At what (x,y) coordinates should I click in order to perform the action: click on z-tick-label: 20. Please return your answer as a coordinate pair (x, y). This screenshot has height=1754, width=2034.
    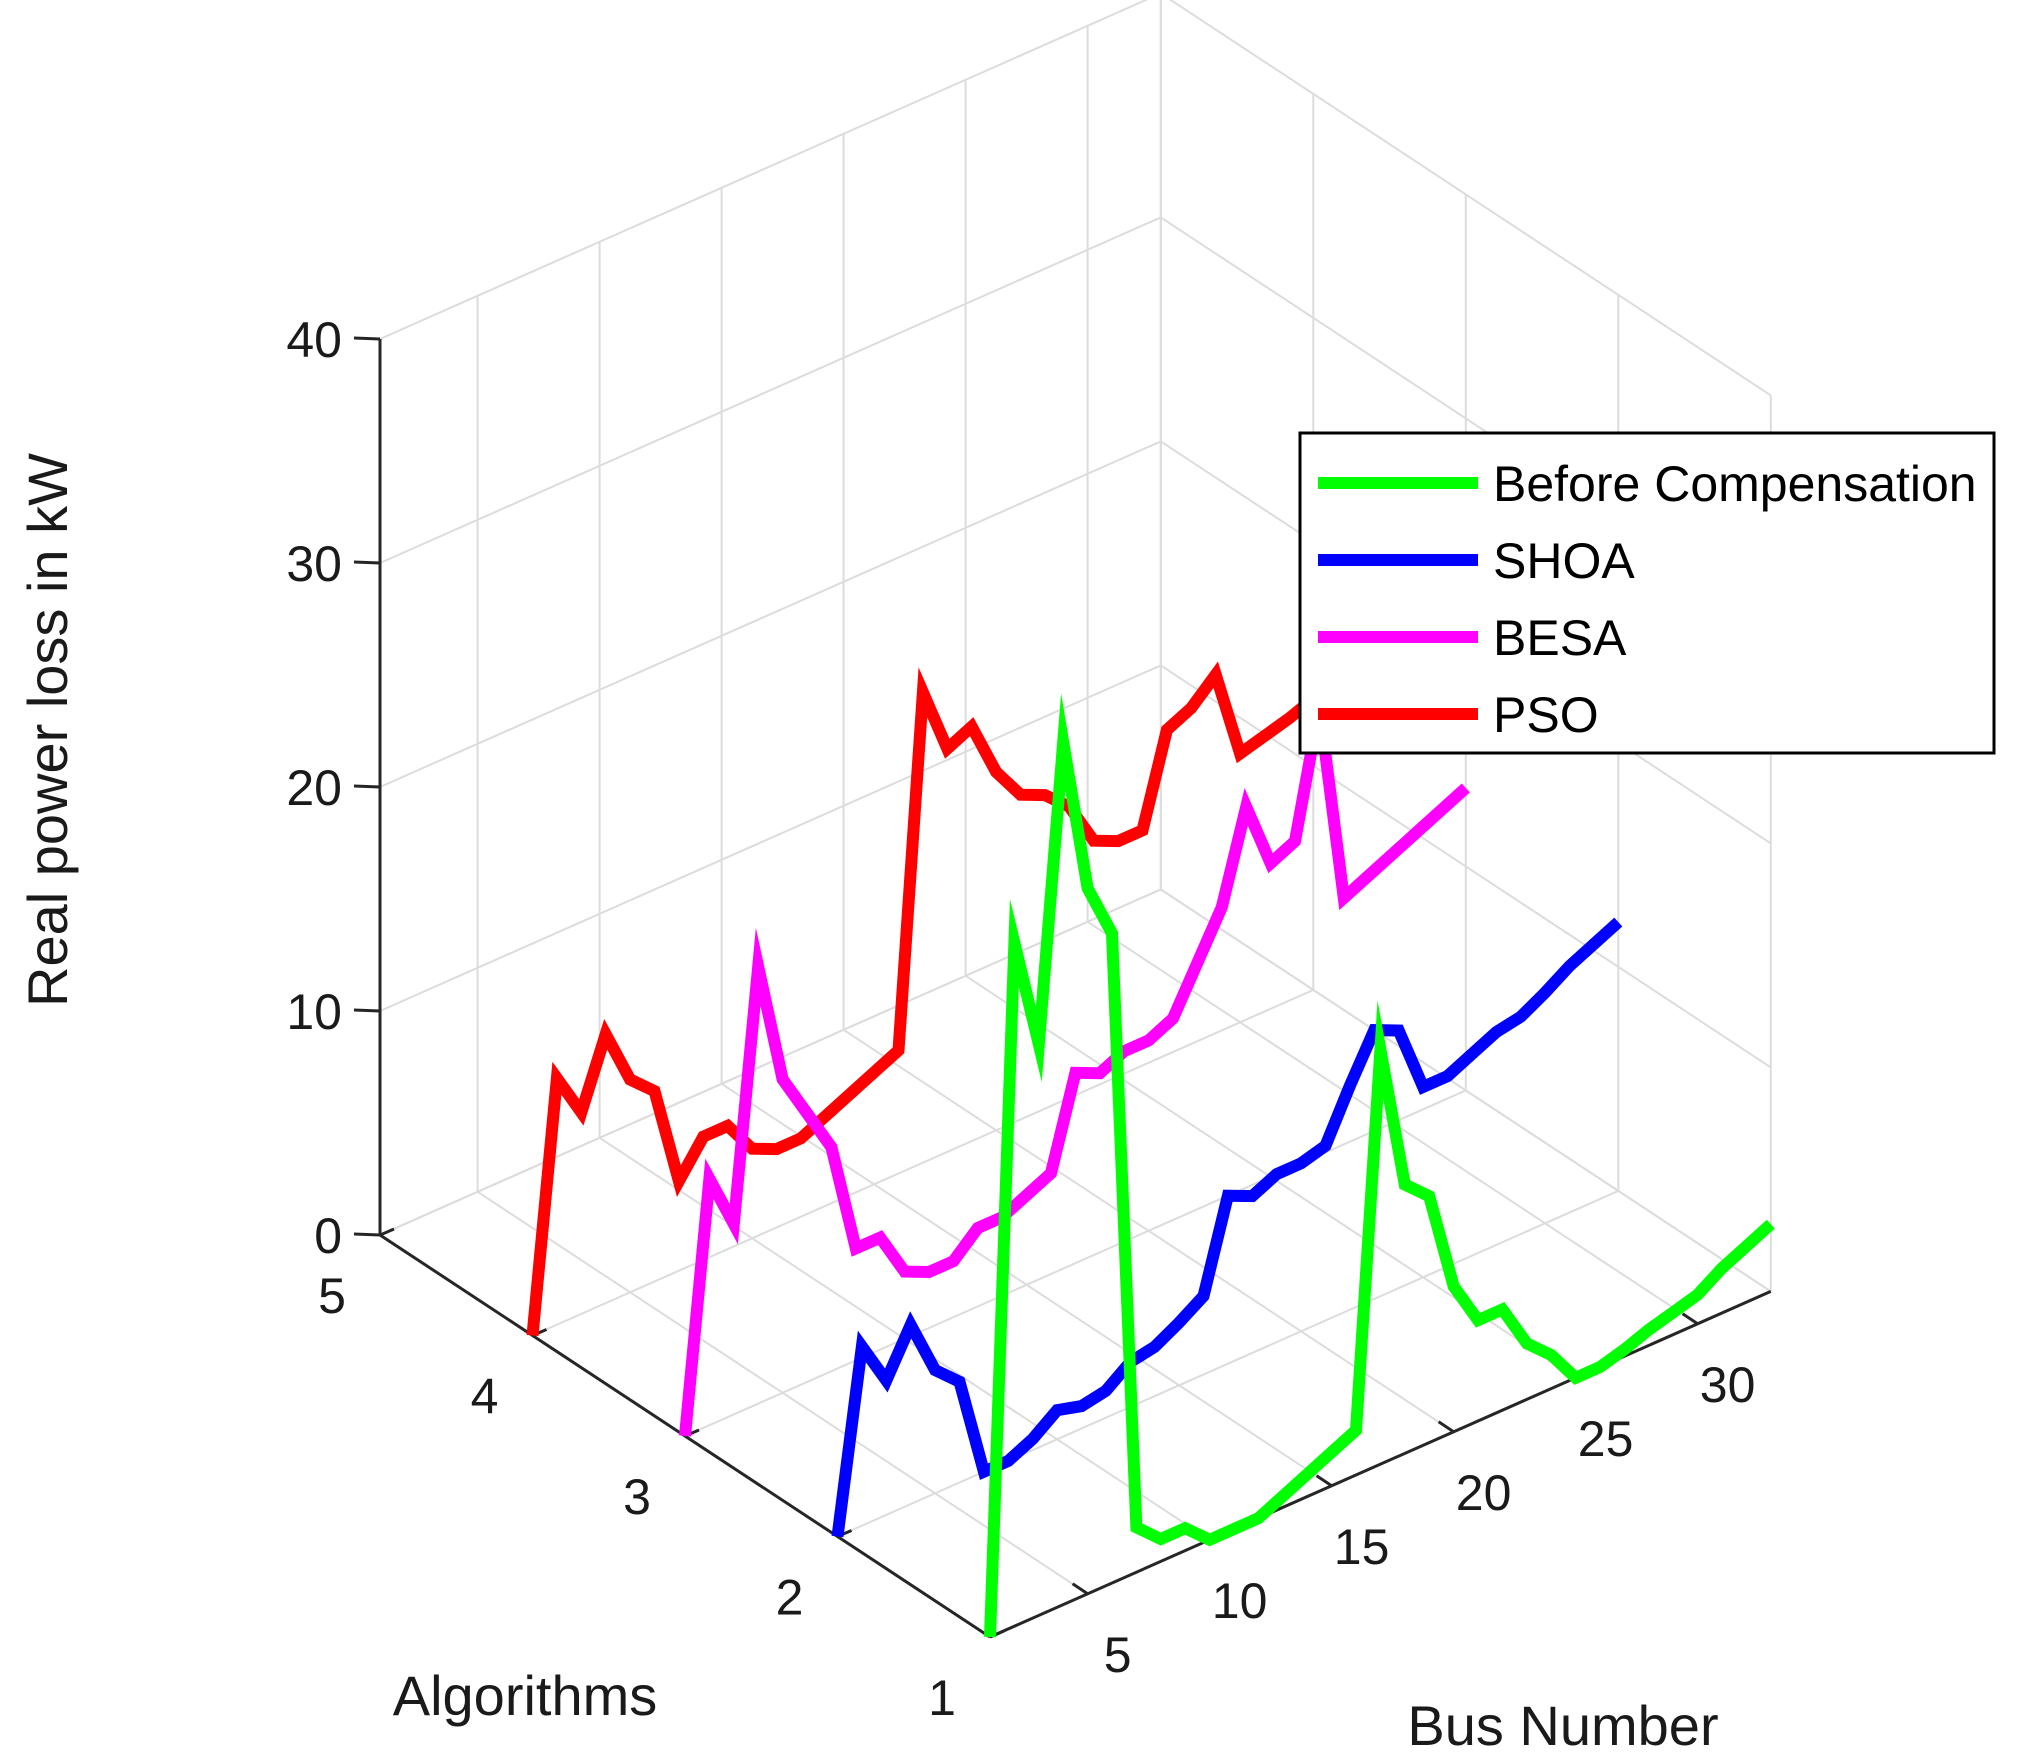
    Looking at the image, I should click on (314, 788).